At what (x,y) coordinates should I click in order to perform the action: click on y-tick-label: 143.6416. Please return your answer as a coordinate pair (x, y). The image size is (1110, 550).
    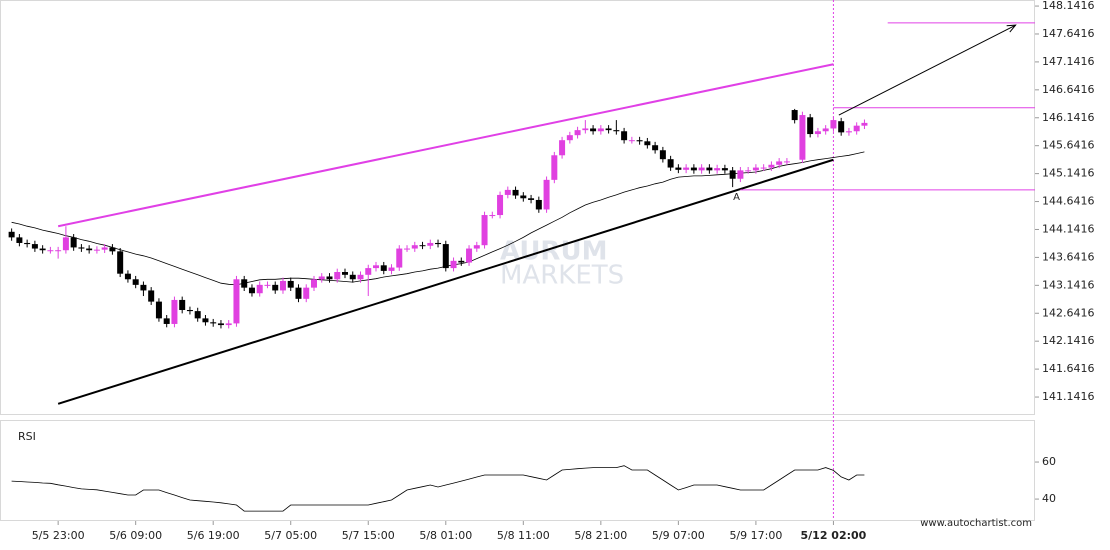
    Looking at the image, I should click on (1068, 256).